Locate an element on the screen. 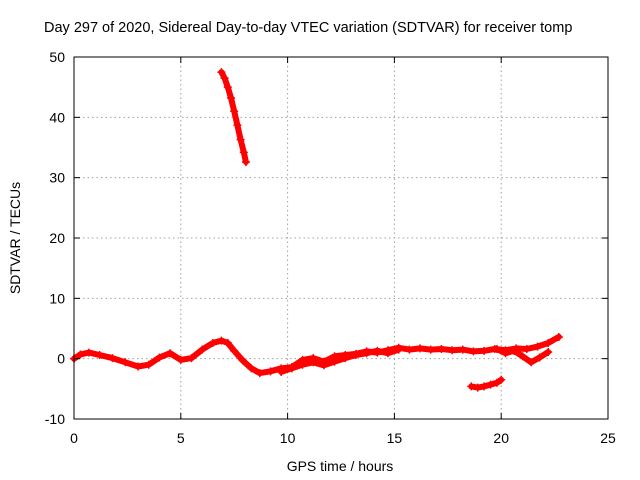 This screenshot has height=480, width=640. y-tick-label: 30 is located at coordinates (57, 178).